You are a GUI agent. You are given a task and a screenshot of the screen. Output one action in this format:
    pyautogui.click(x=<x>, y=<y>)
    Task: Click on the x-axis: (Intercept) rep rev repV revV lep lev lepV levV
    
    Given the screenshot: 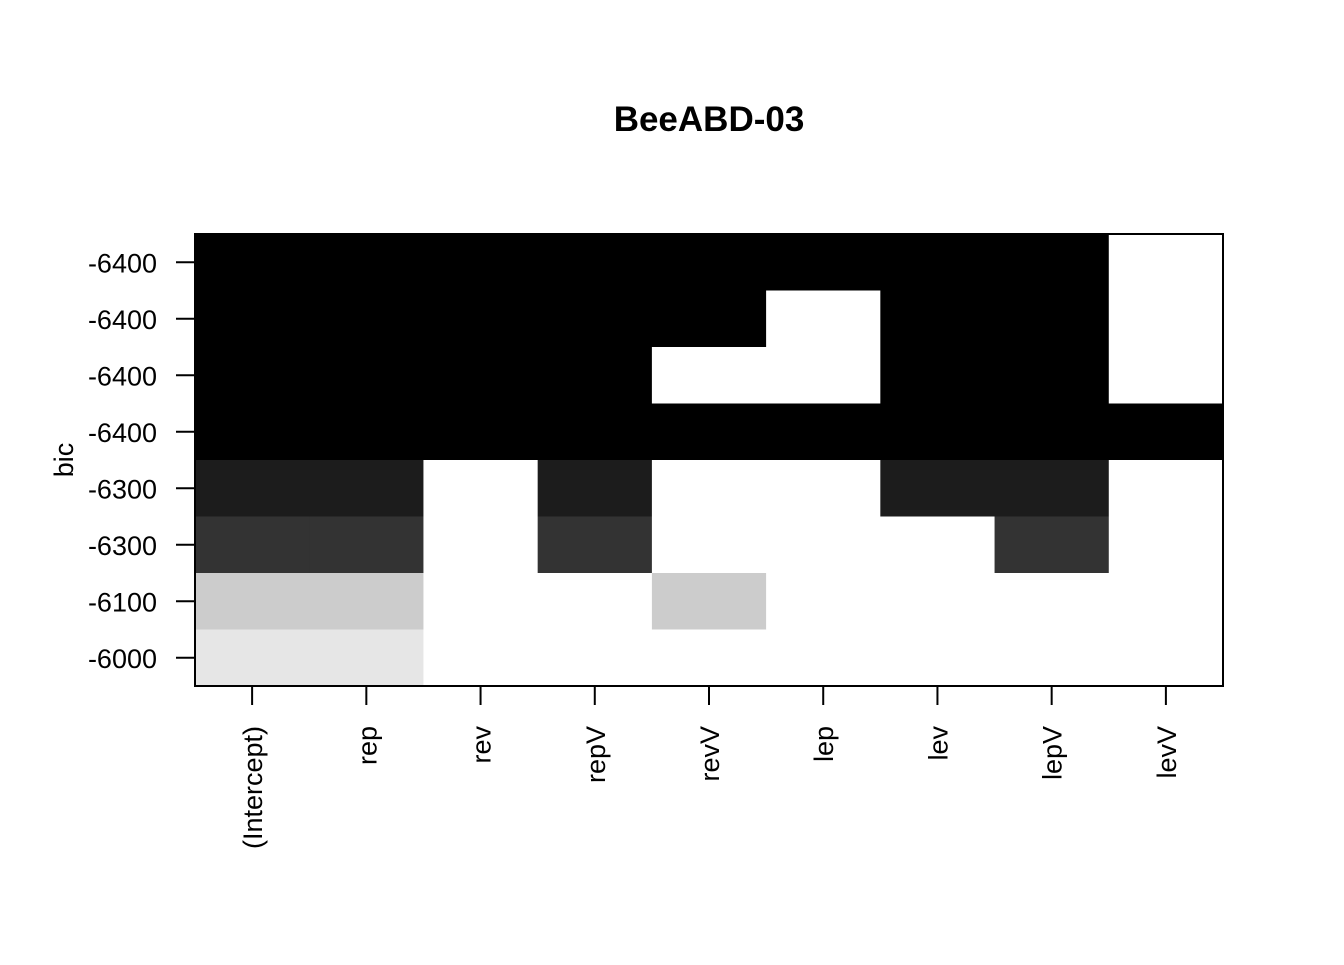 What is the action you would take?
    pyautogui.click(x=710, y=767)
    